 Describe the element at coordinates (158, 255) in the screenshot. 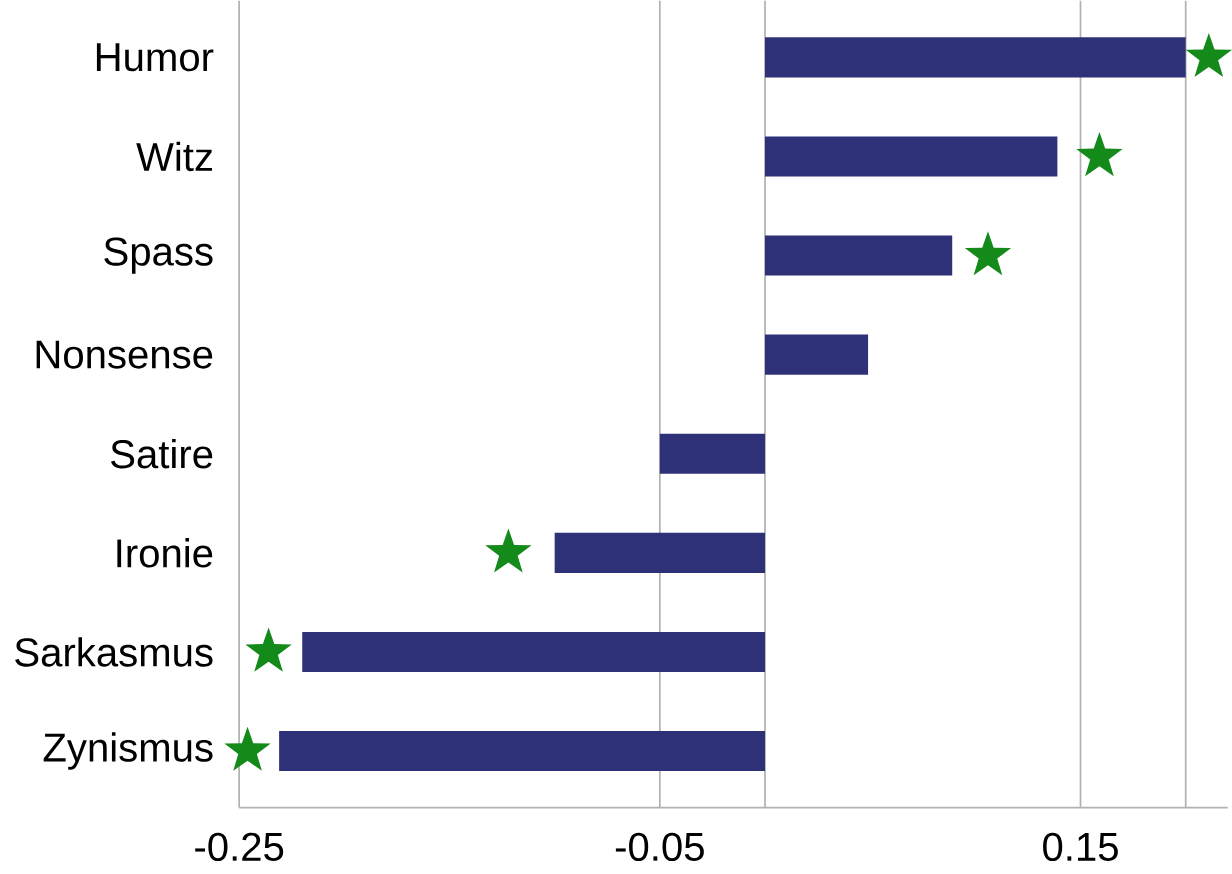

I see `y-tick-label: Spass` at that location.